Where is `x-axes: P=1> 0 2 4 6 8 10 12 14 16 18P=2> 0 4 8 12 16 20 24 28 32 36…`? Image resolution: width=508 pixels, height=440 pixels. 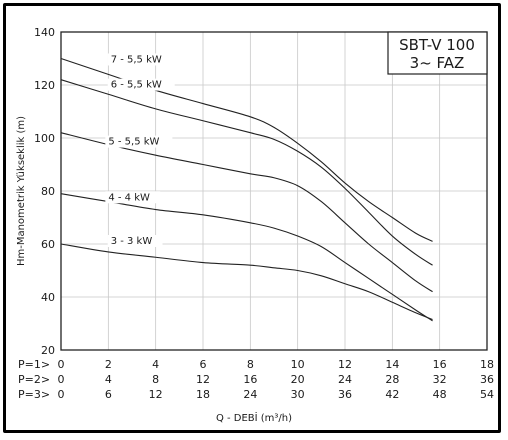 x-axes: P=1> 0 2 4 6 8 10 12 14 16 18P=2> 0 4 8 12 16 20 24 28 32 36… is located at coordinates (256, 379).